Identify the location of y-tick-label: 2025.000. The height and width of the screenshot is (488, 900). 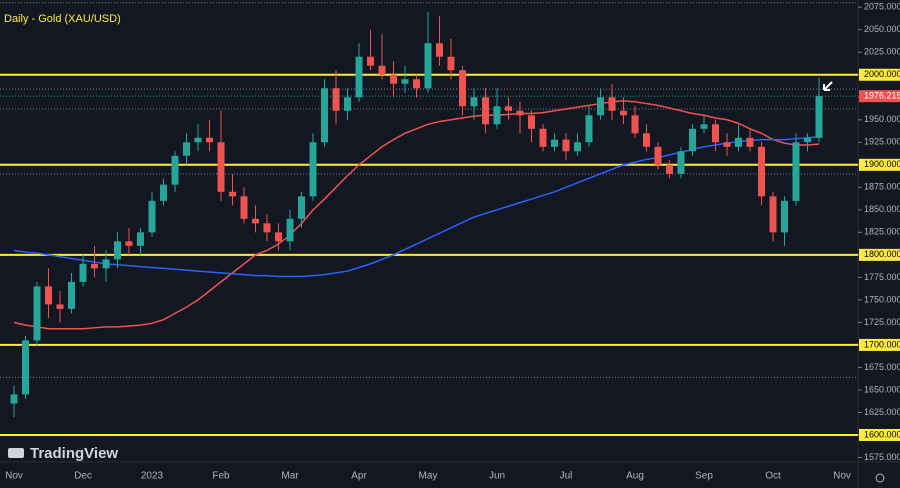
(882, 52).